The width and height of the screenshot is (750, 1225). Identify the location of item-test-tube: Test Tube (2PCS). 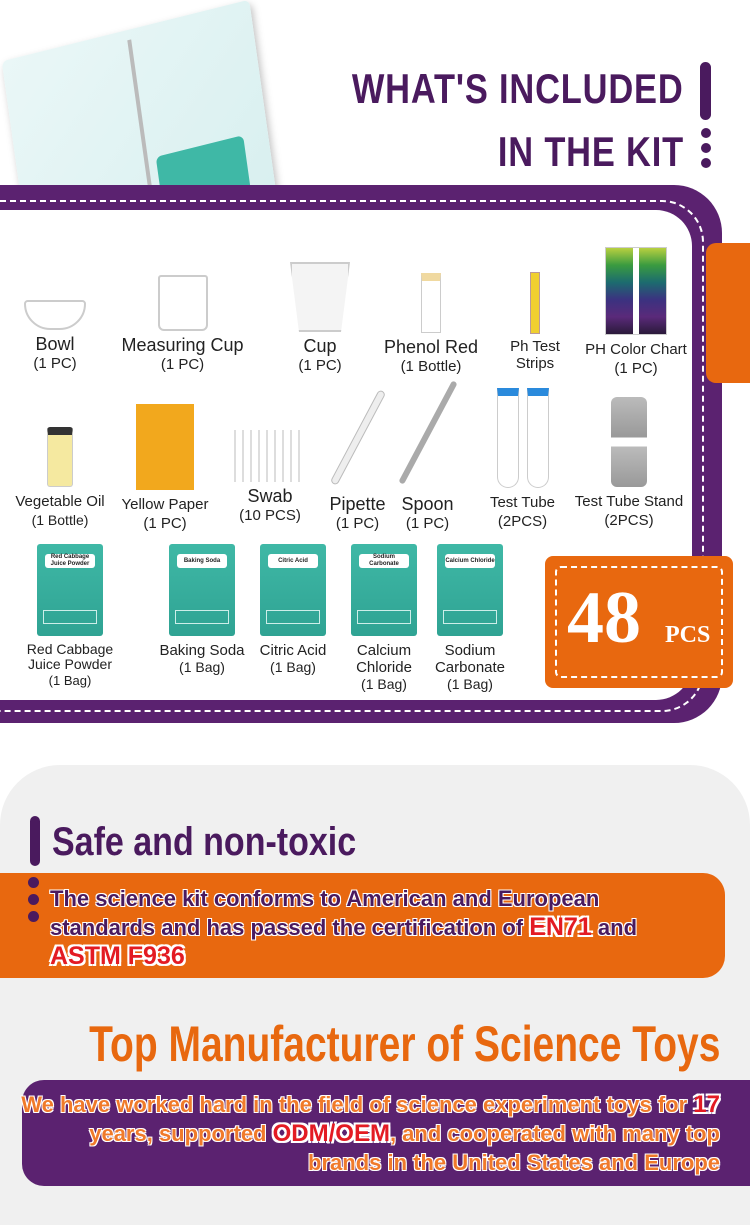
(522, 459).